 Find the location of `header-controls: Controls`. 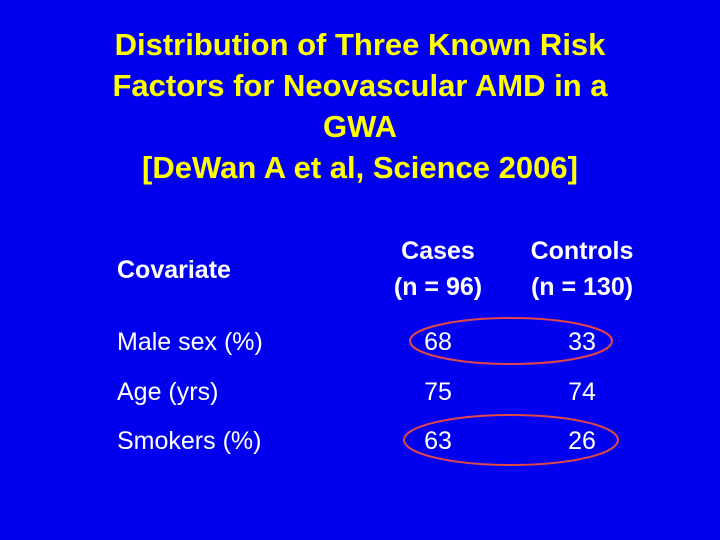

header-controls: Controls is located at coordinates (582, 251).